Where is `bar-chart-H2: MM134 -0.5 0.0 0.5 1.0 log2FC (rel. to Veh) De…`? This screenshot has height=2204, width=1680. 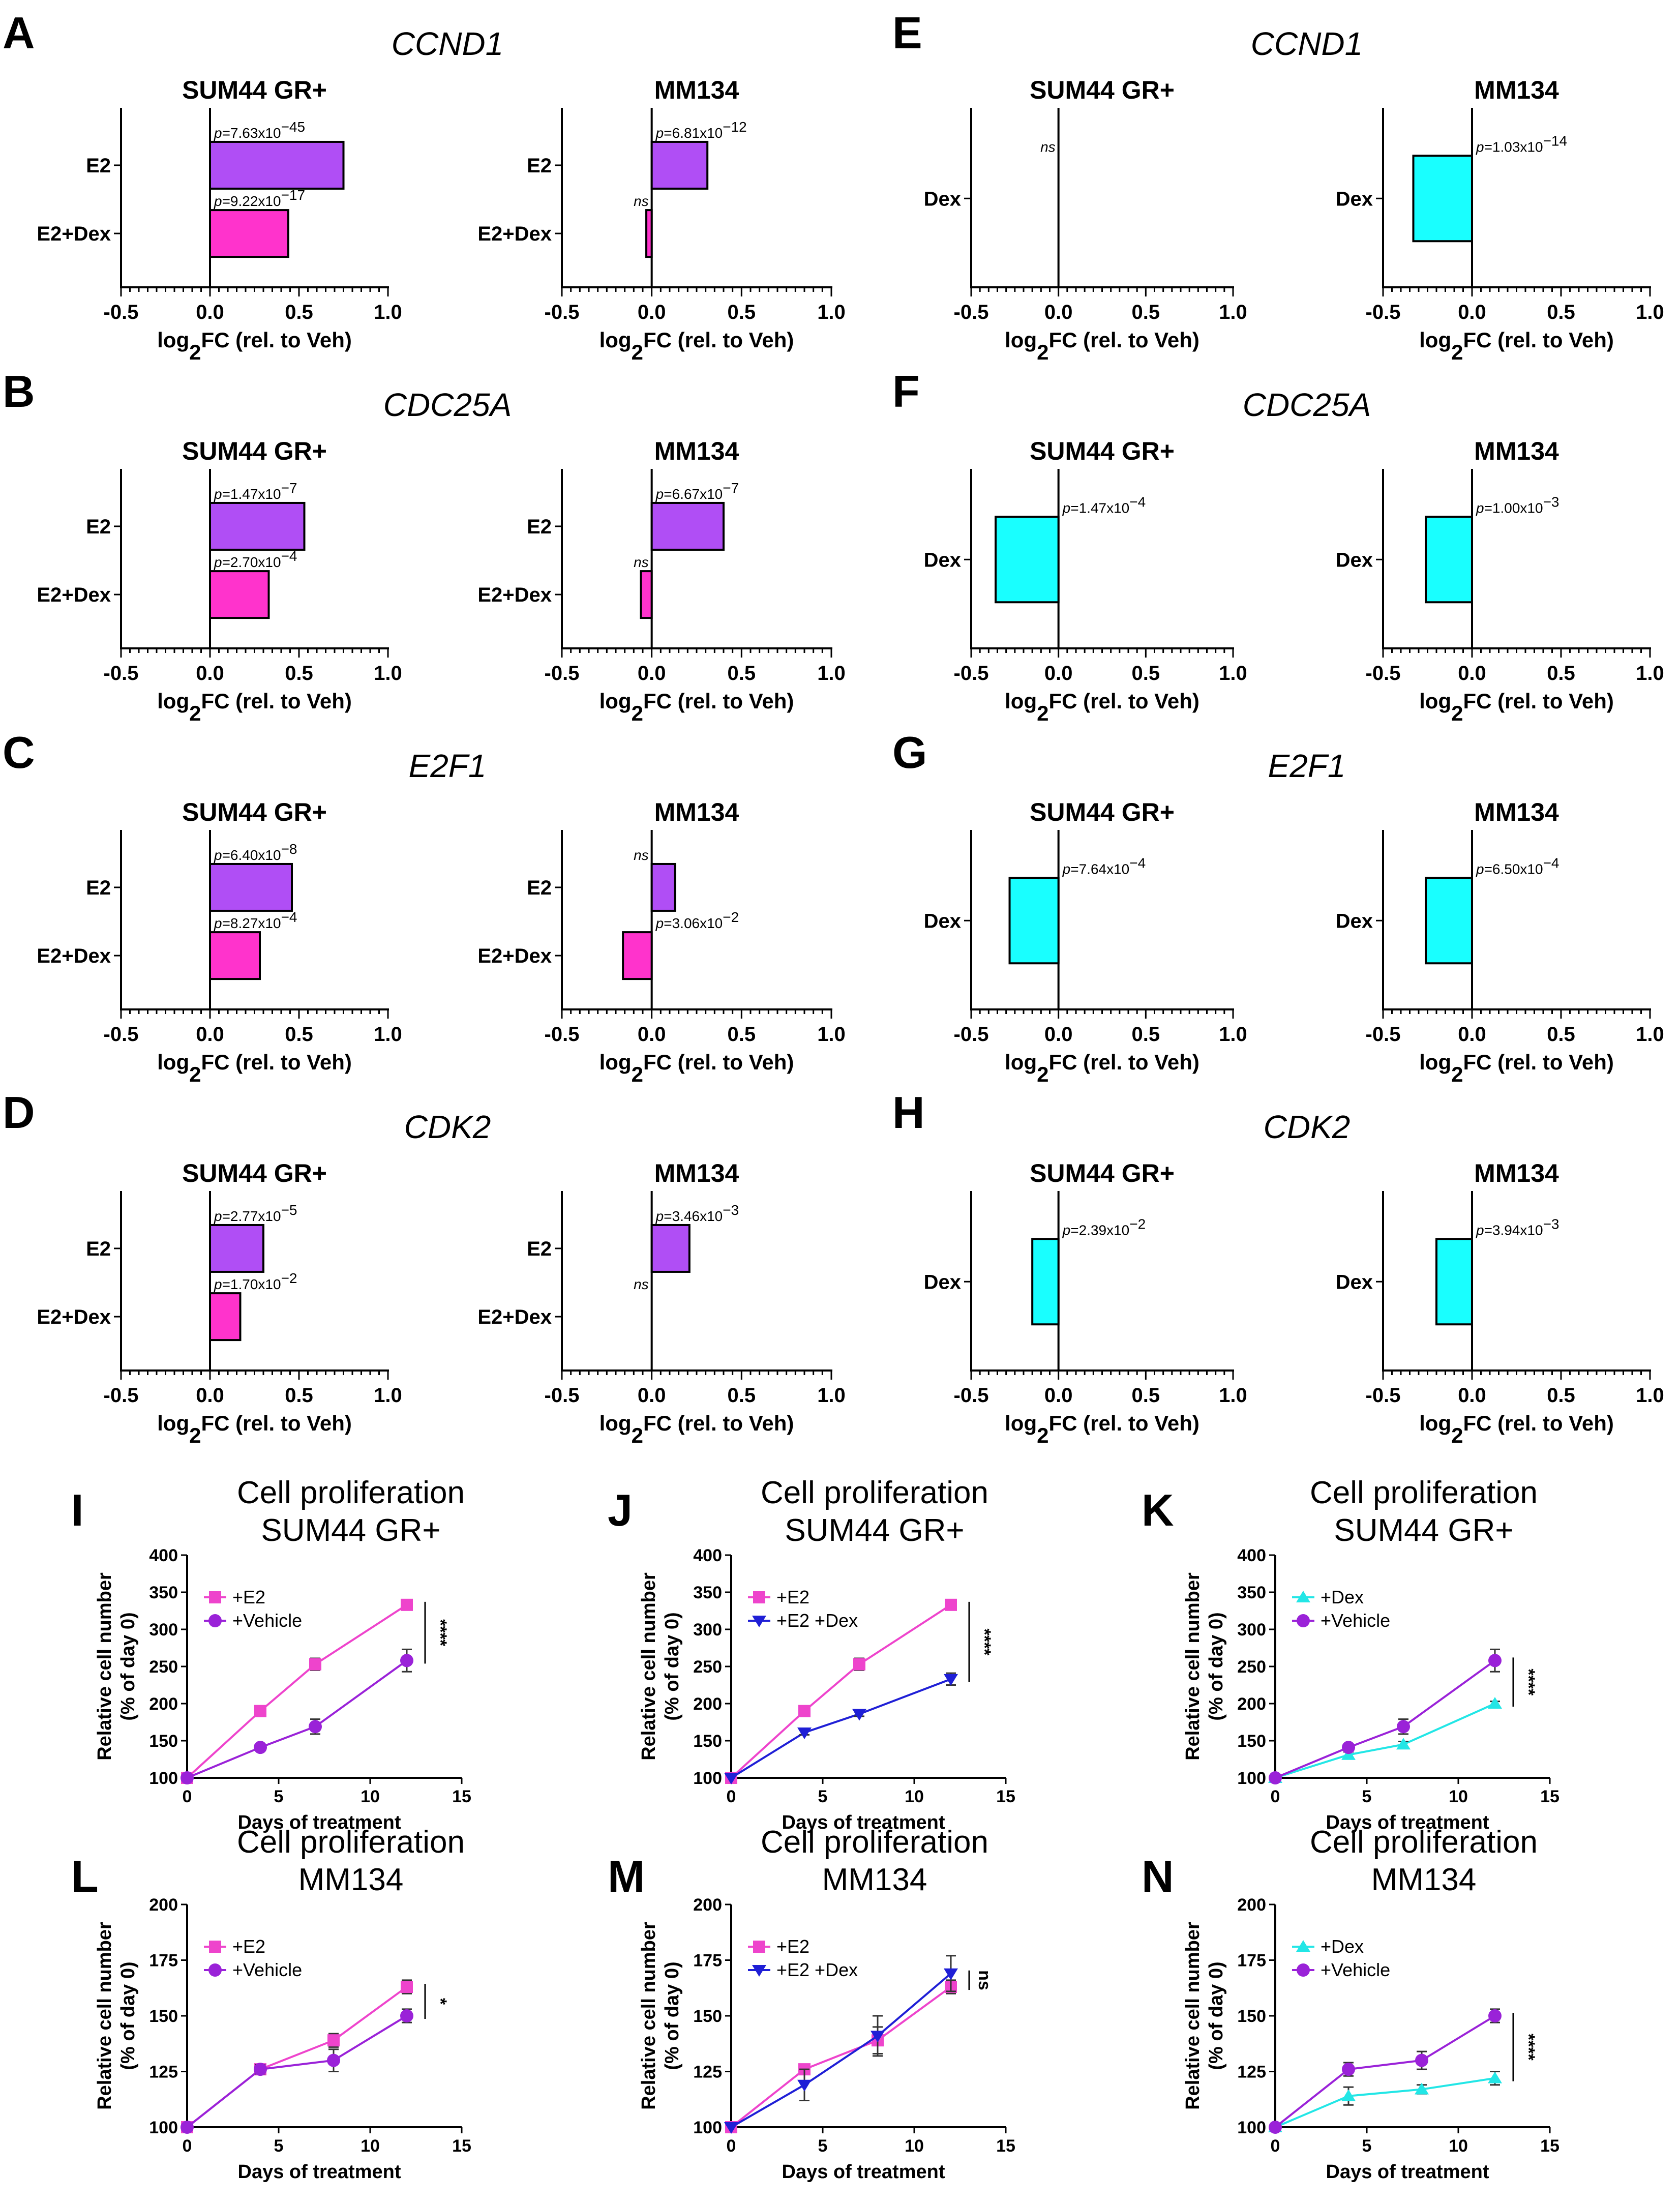
bar-chart-H2: MM134 -0.5 0.0 0.5 1.0 log2FC (rel. to Veh) De… is located at coordinates (1500, 1303).